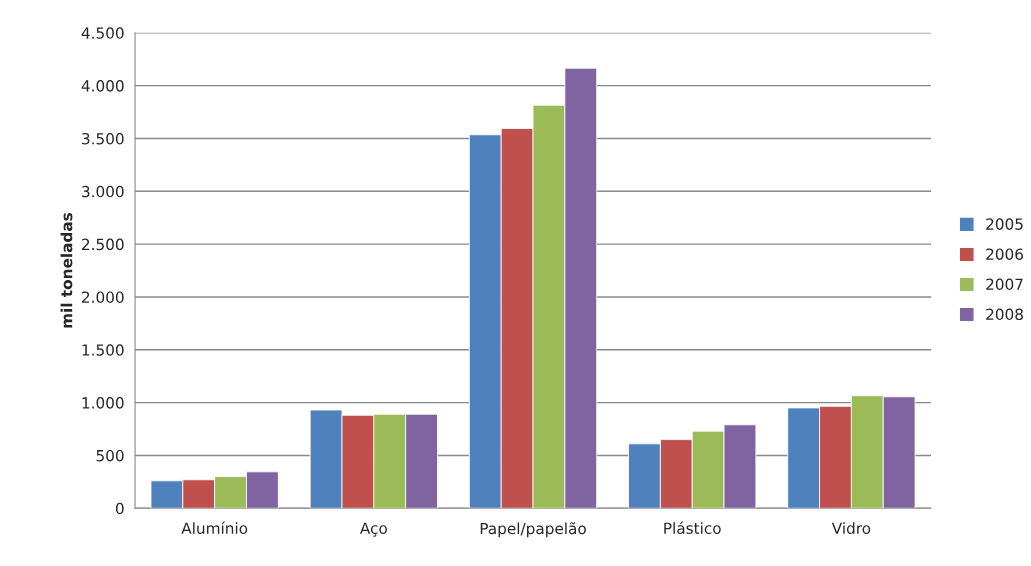  What do you see at coordinates (1005, 254) in the screenshot?
I see `legend-label: 2006` at bounding box center [1005, 254].